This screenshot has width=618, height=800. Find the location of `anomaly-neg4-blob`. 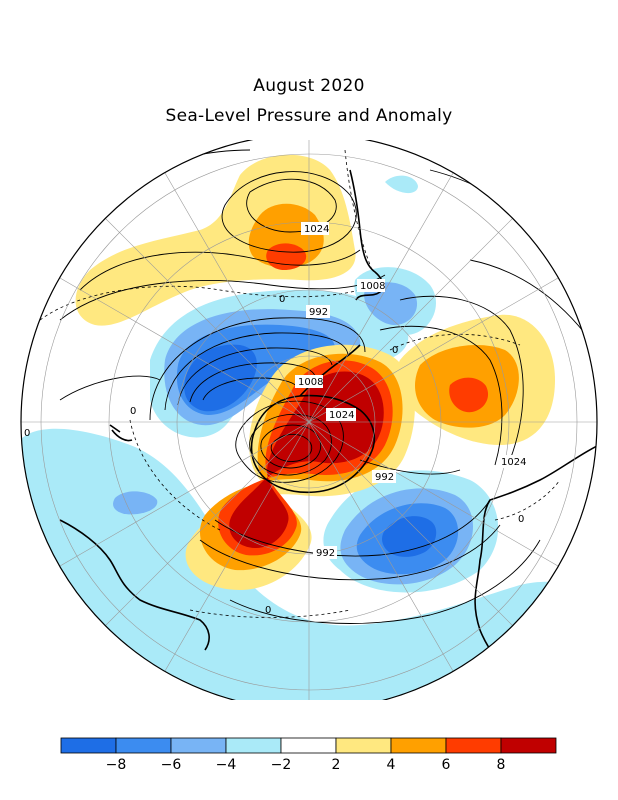

anomaly-neg4-blob is located at coordinates (135, 503).